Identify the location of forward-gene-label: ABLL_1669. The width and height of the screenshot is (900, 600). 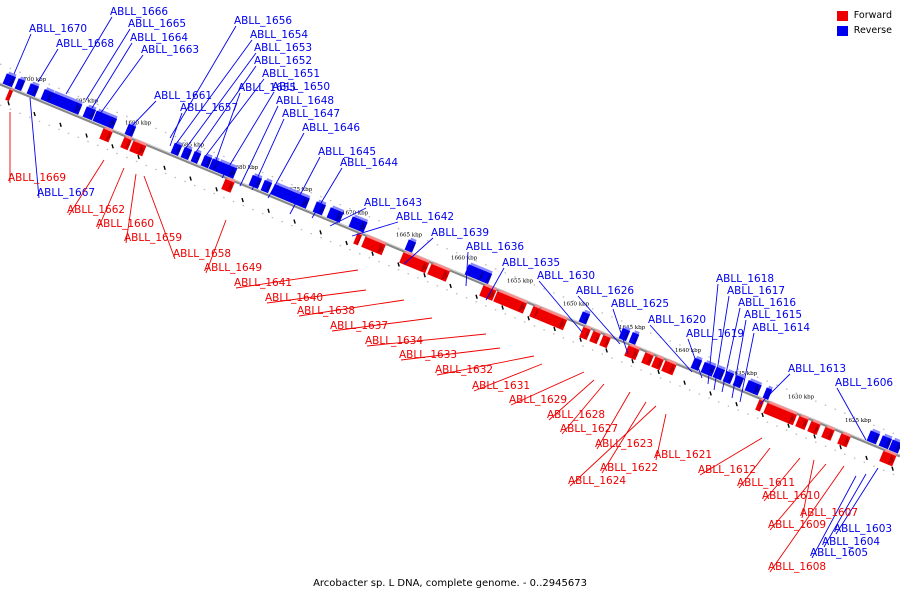
(37, 178).